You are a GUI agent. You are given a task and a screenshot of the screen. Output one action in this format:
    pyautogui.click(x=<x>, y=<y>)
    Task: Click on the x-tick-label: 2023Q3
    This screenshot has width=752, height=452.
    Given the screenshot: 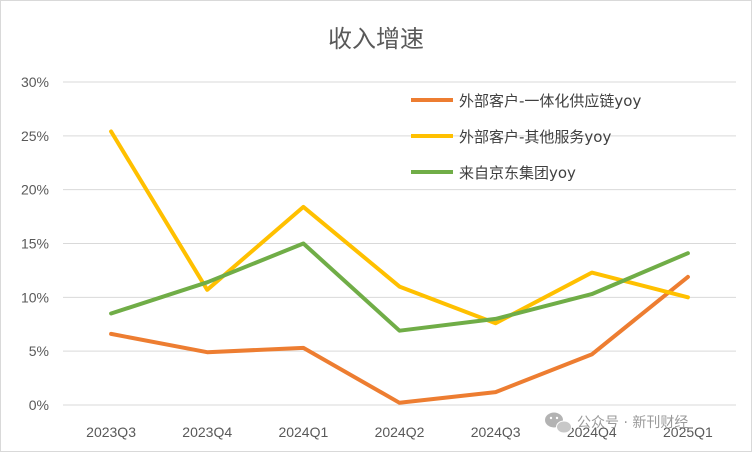 What is the action you would take?
    pyautogui.click(x=111, y=432)
    